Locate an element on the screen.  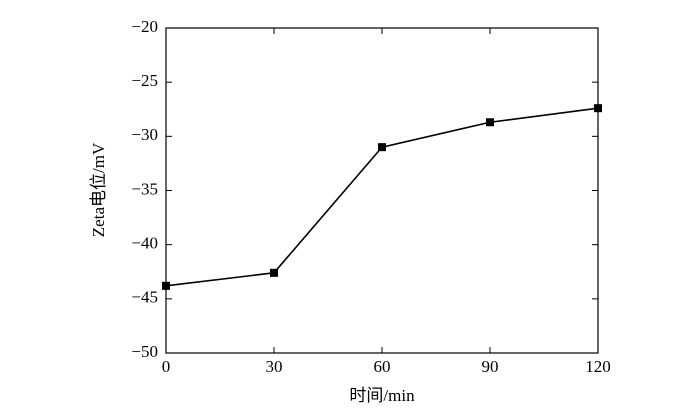
y-axis-label: Zeta电位/mV is located at coordinates (98, 189).